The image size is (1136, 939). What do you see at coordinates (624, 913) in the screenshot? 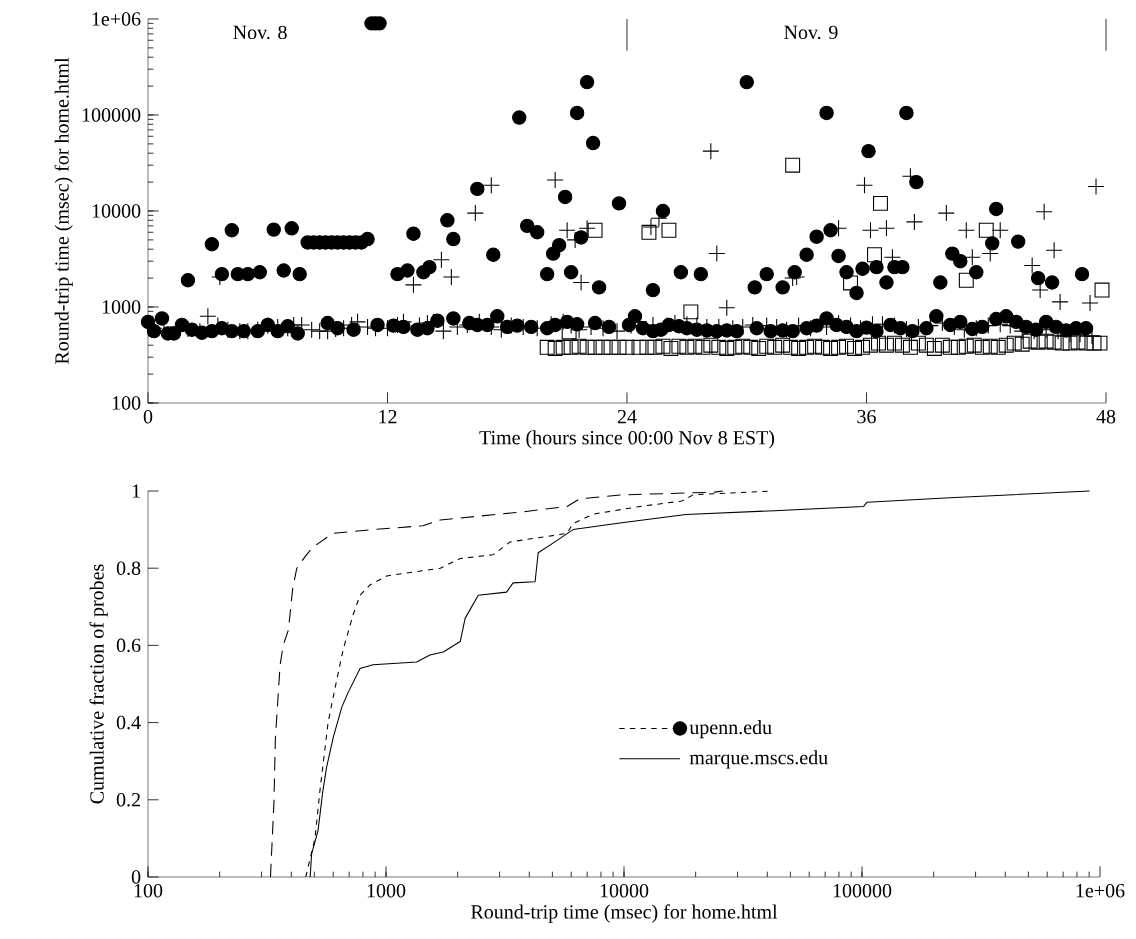
I see `x-axis-title: Round-trip time (msec) for home.html` at bounding box center [624, 913].